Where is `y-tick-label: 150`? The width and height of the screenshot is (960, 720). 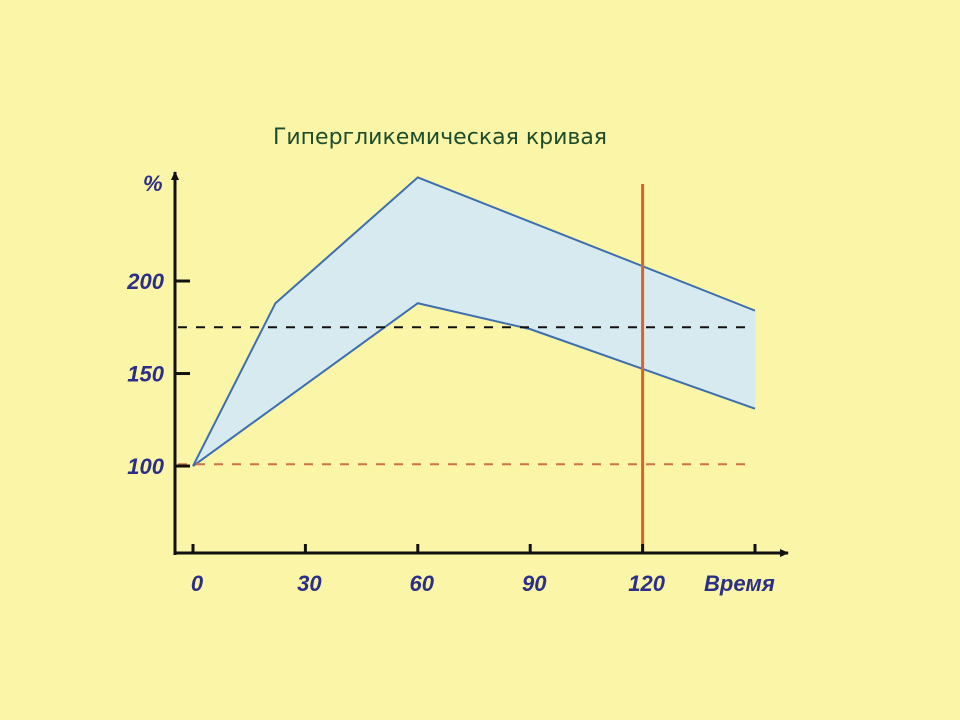 y-tick-label: 150 is located at coordinates (145, 374).